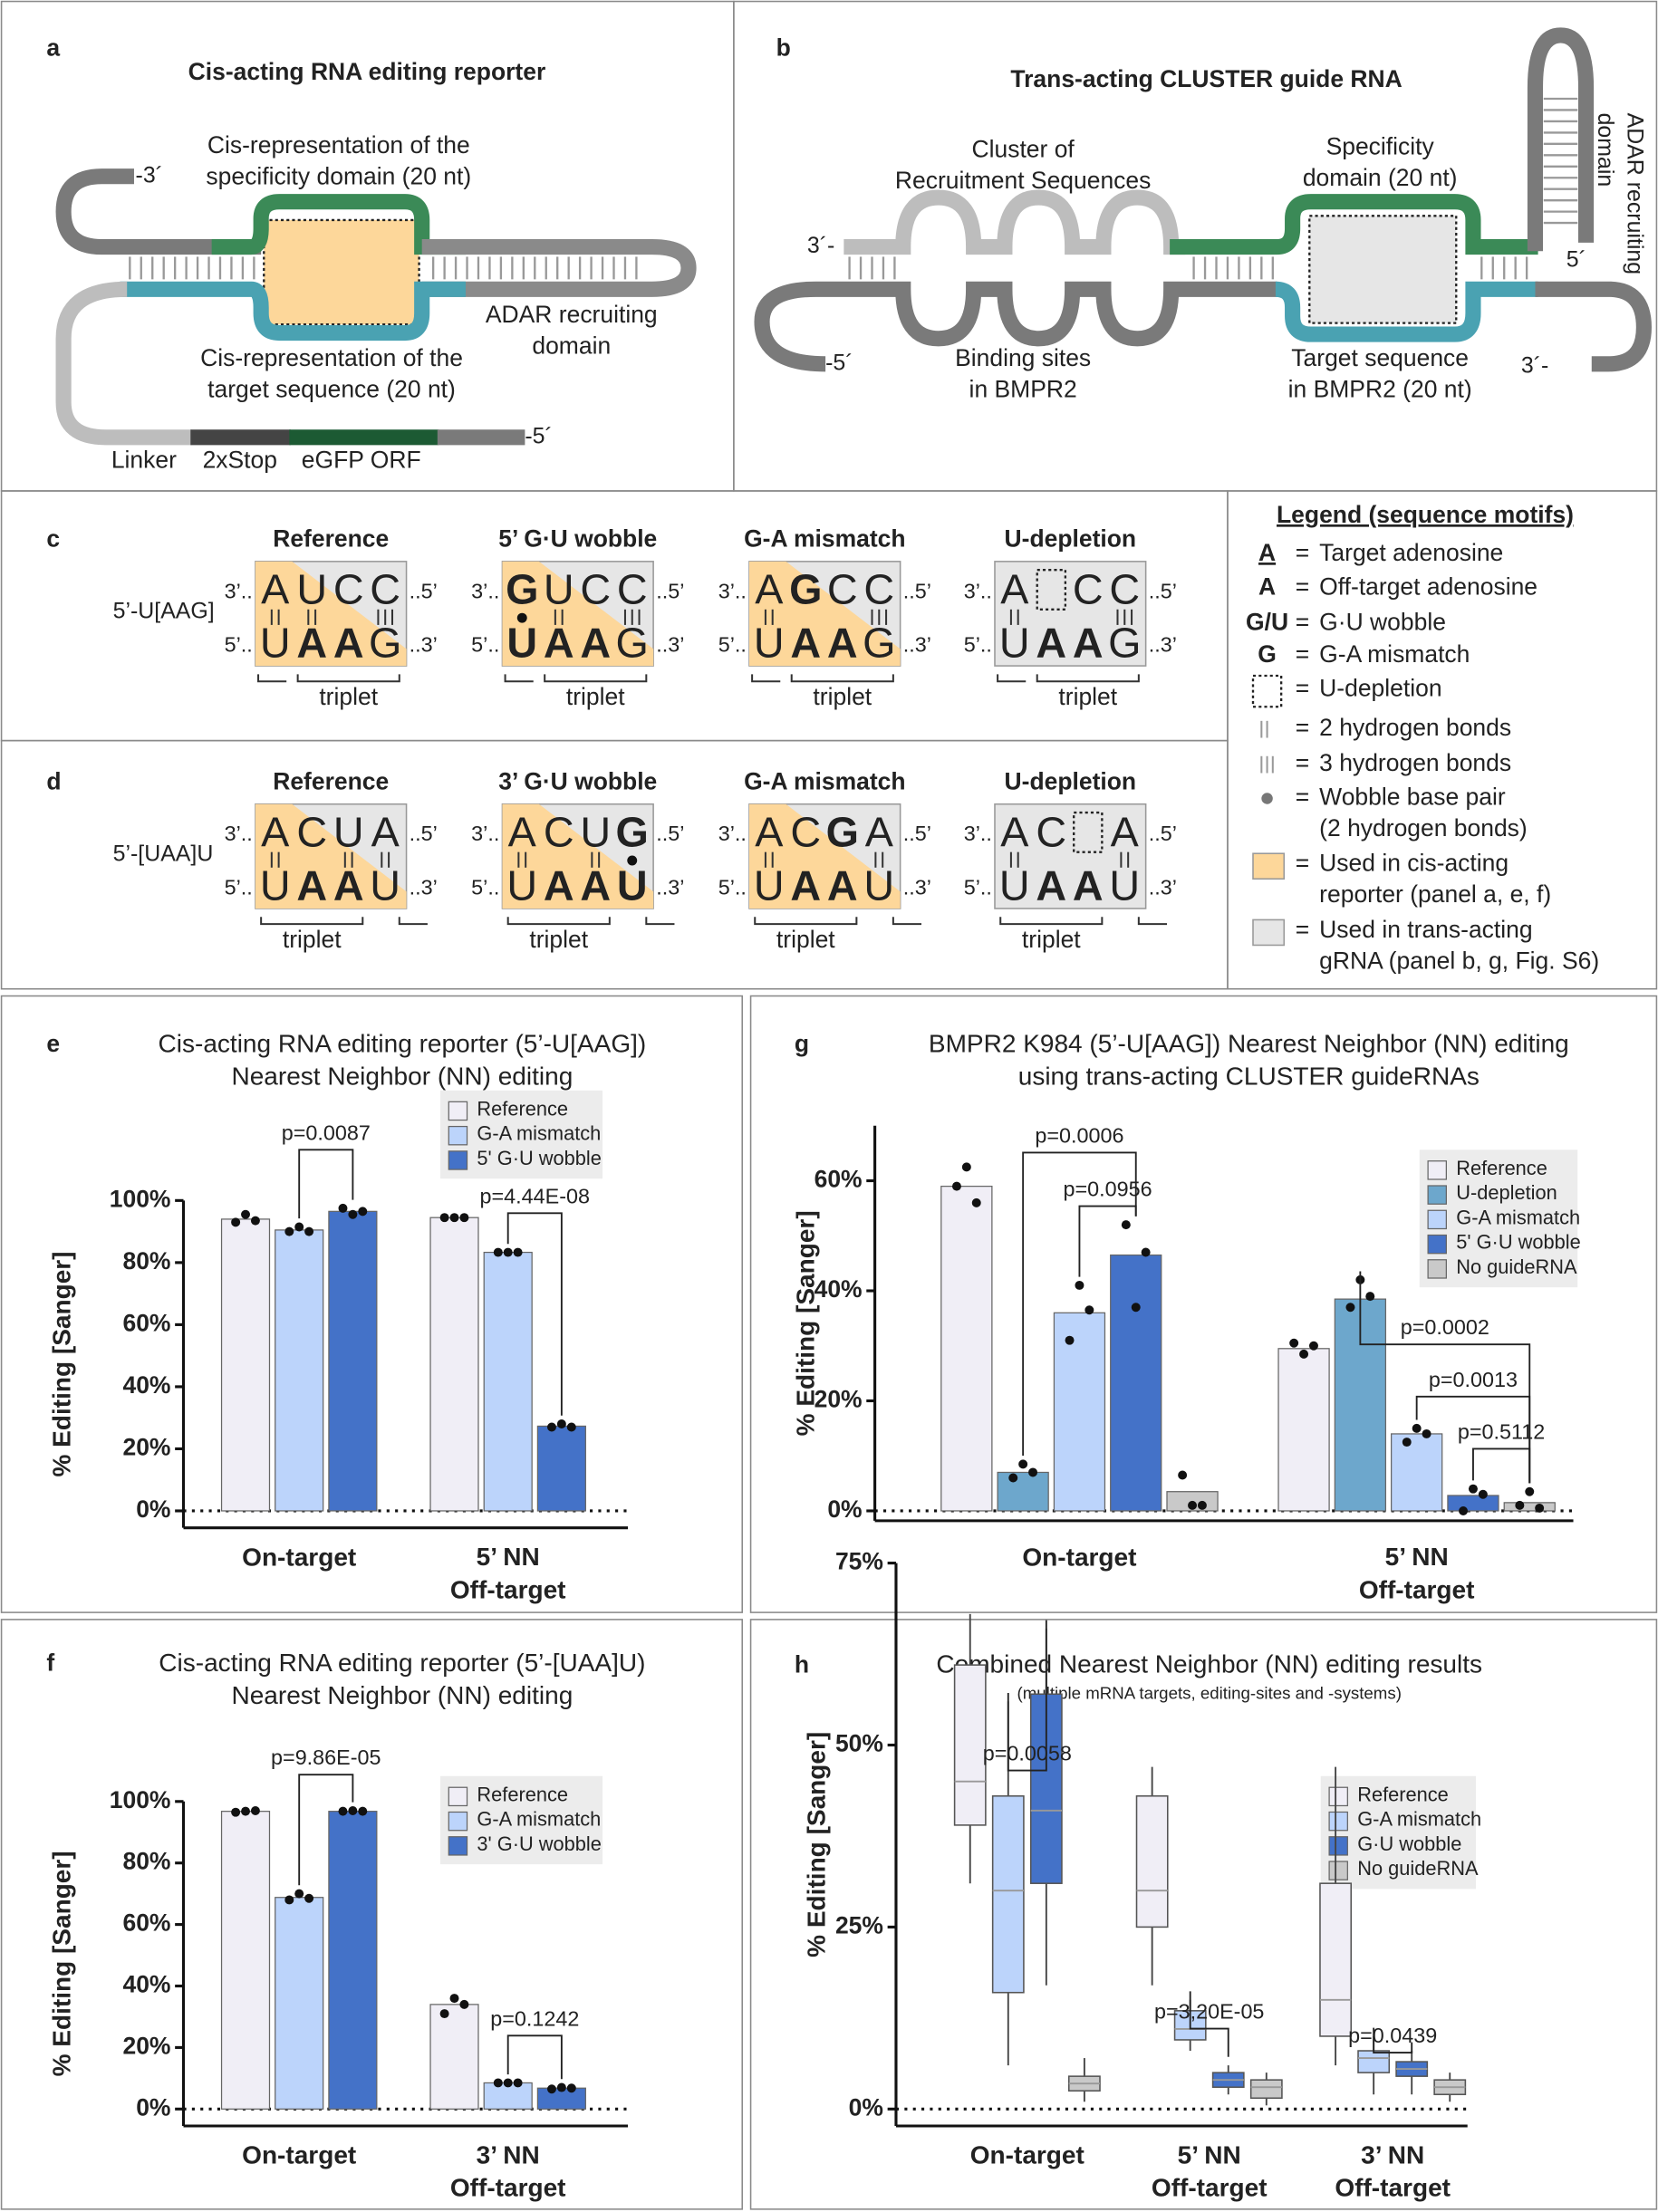  Describe the element at coordinates (53, 538) in the screenshot. I see `label: c` at that location.